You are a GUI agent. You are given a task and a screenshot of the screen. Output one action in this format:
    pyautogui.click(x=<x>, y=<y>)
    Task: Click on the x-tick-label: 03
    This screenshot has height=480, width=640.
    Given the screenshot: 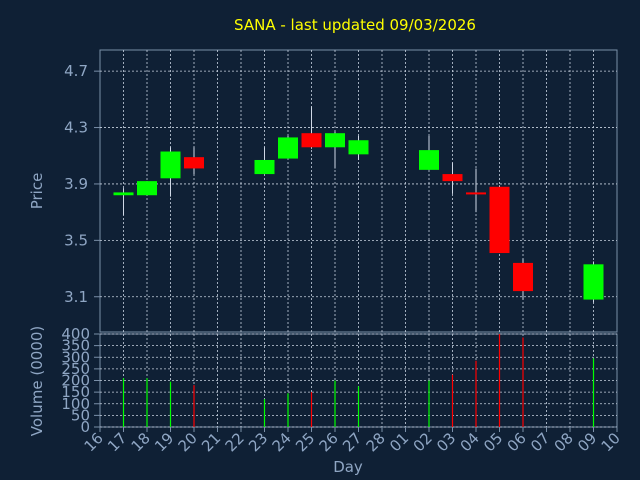 What is the action you would take?
    pyautogui.click(x=446, y=442)
    